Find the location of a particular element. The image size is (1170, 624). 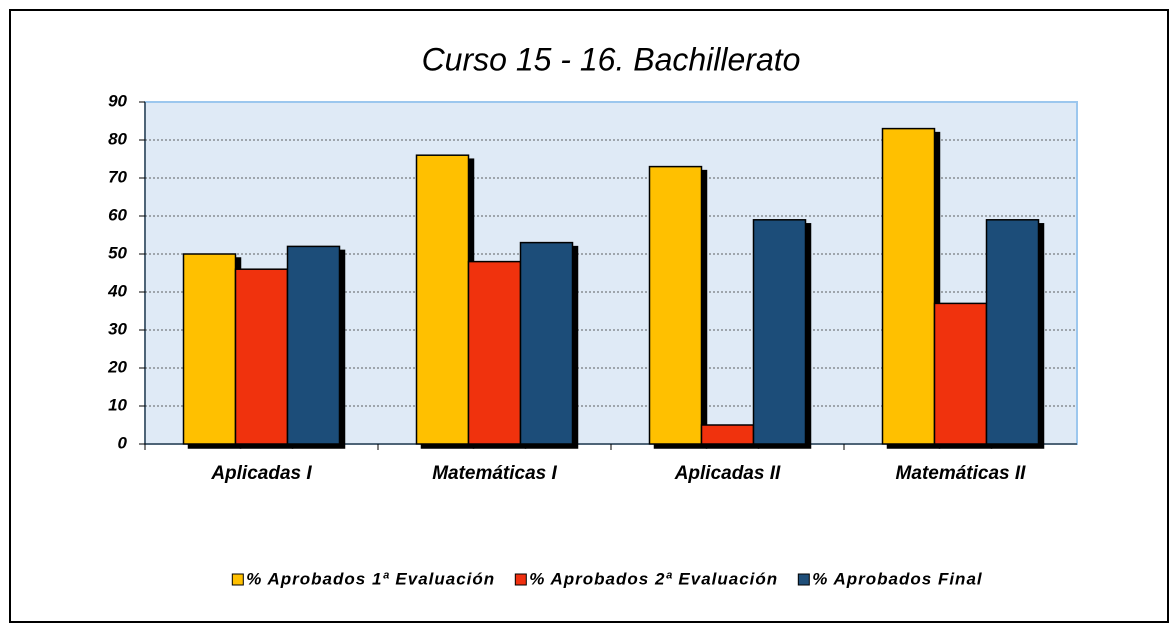

y-tick-label: 60 is located at coordinates (117, 214).